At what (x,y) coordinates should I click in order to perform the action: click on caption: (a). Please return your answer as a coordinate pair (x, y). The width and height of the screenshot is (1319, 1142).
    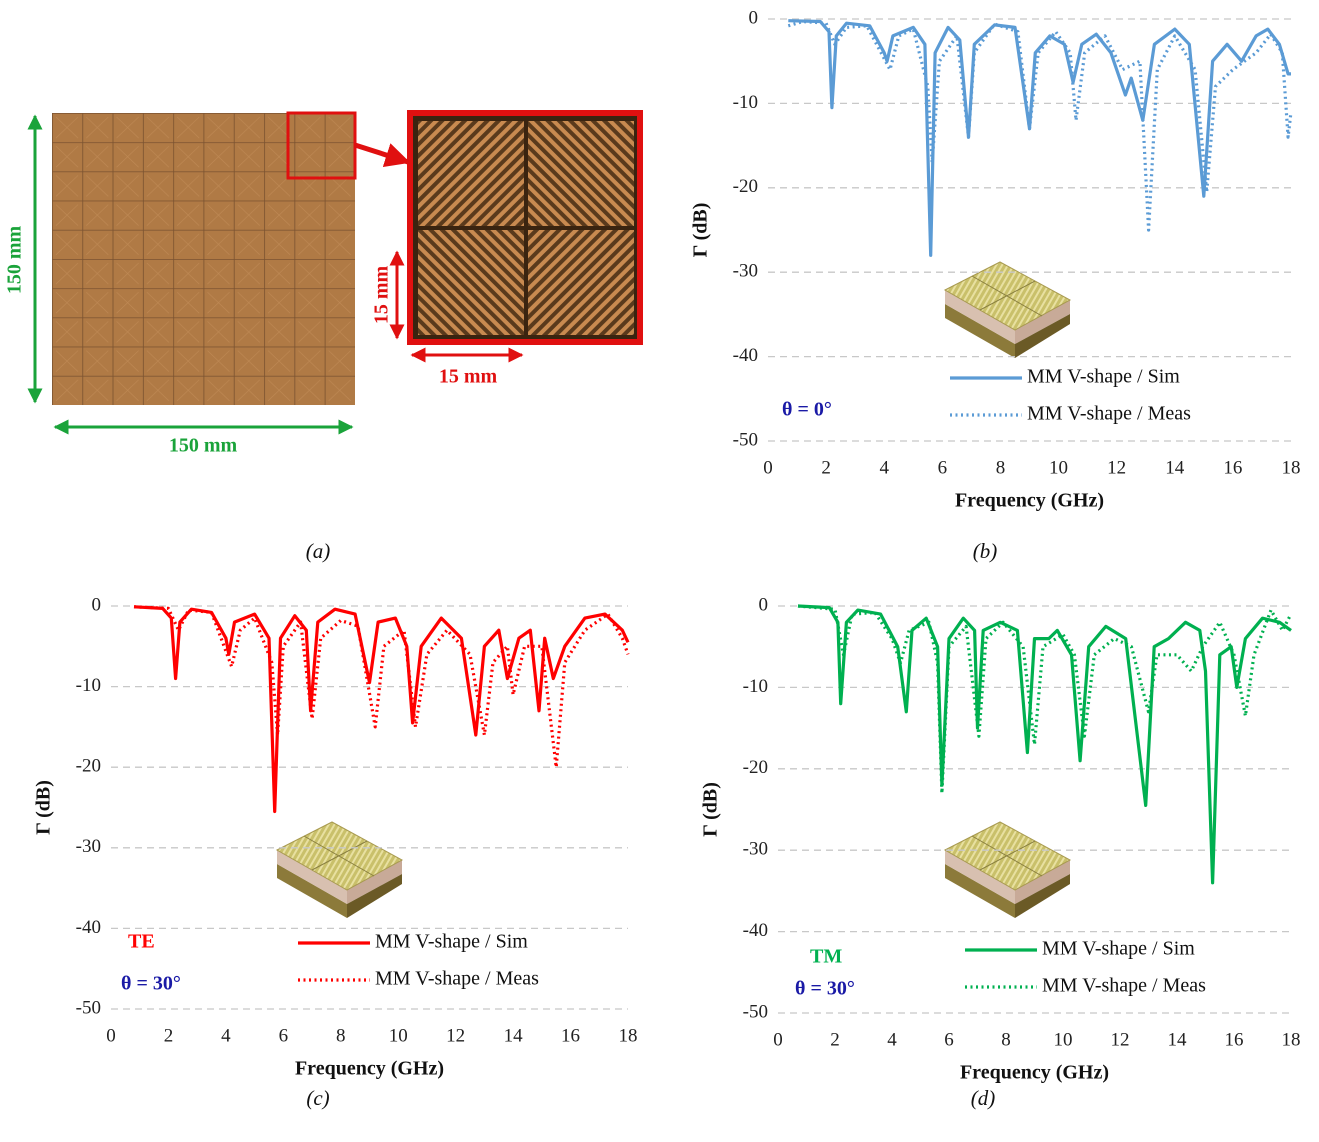
    Looking at the image, I should click on (318, 551).